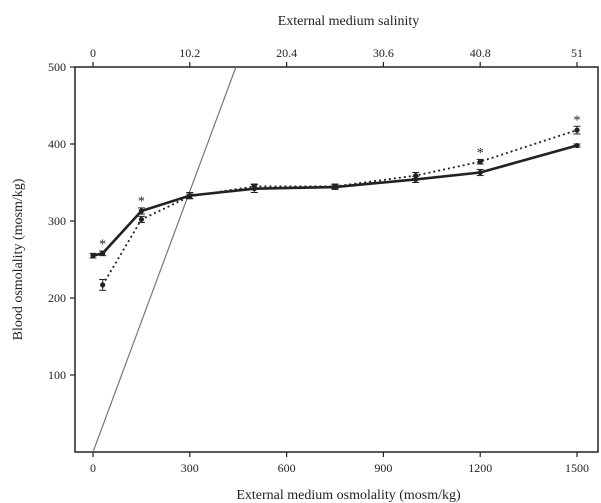 This screenshot has width=601, height=503. Describe the element at coordinates (93, 53) in the screenshot. I see `top-tick-label: 0` at that location.